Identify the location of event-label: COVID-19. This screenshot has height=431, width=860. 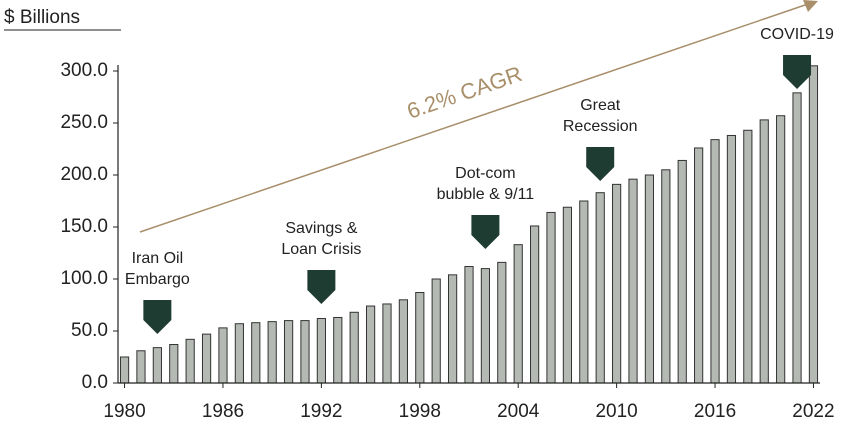
(797, 34).